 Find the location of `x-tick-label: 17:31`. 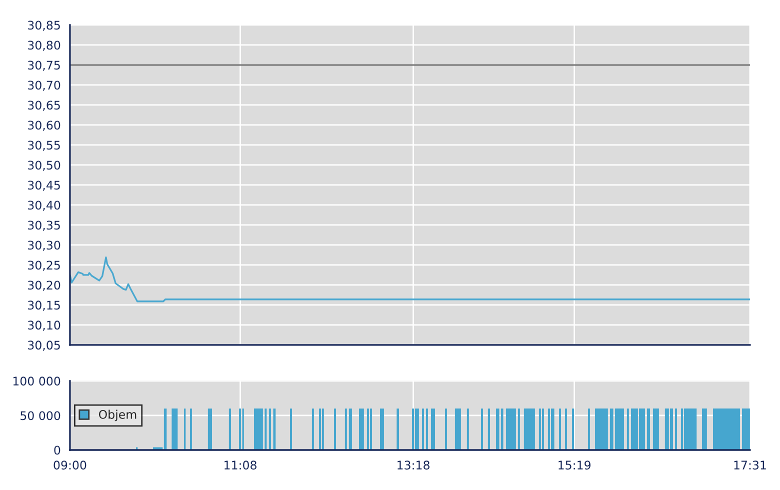

x-tick-label: 17:31 is located at coordinates (750, 465).